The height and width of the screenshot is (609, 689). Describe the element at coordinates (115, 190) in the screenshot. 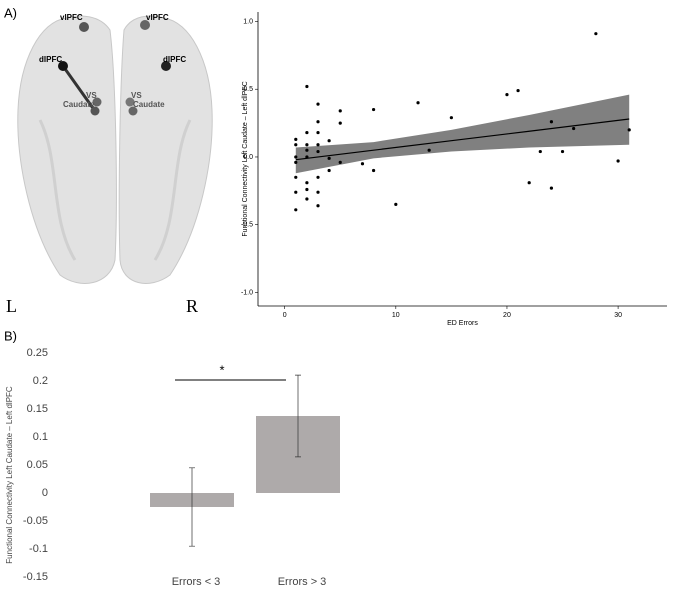

I see `gyrus` at that location.